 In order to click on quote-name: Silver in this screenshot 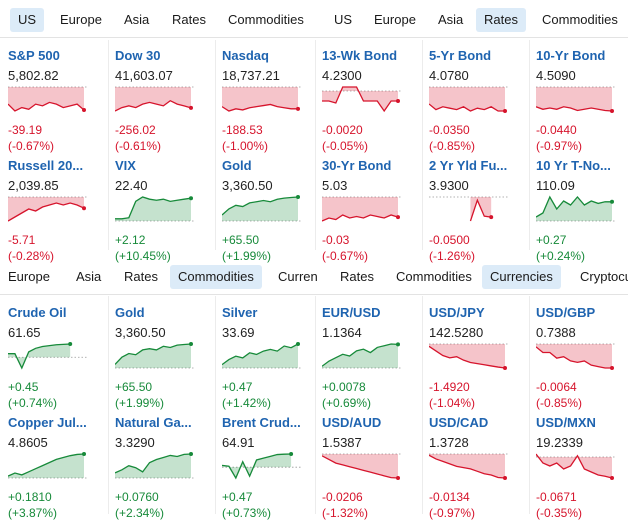, I will do `click(240, 312)`.